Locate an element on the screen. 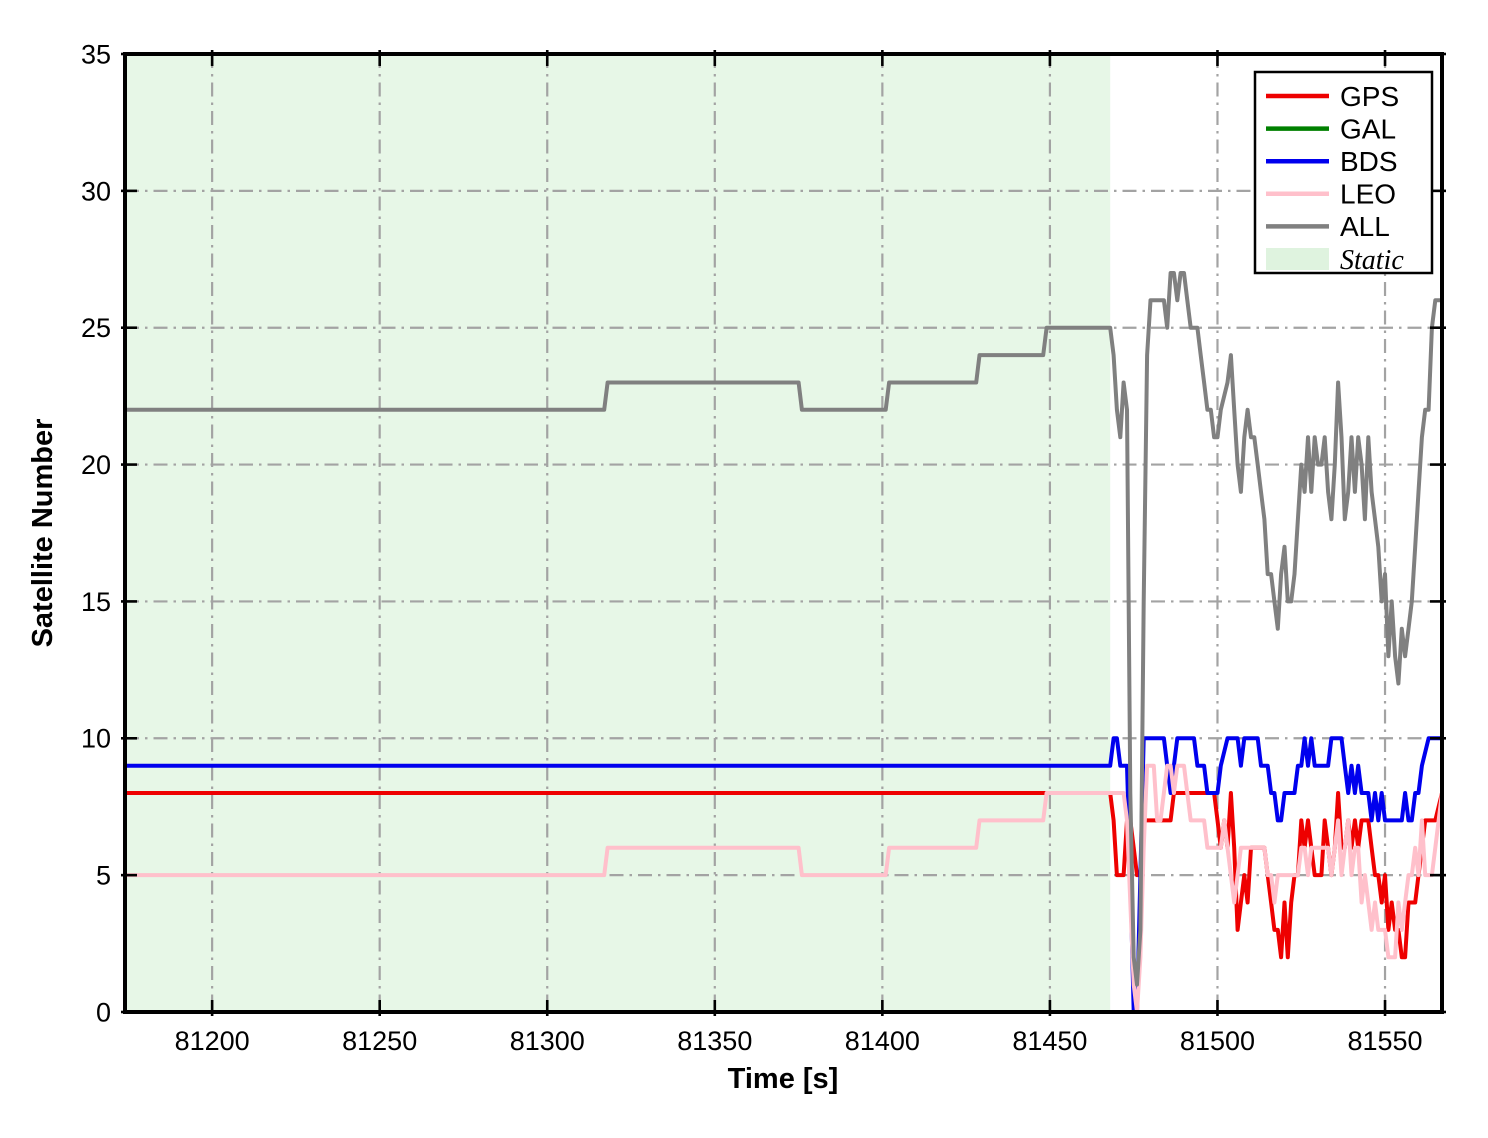  legend-item-static: Static is located at coordinates (1335, 260).